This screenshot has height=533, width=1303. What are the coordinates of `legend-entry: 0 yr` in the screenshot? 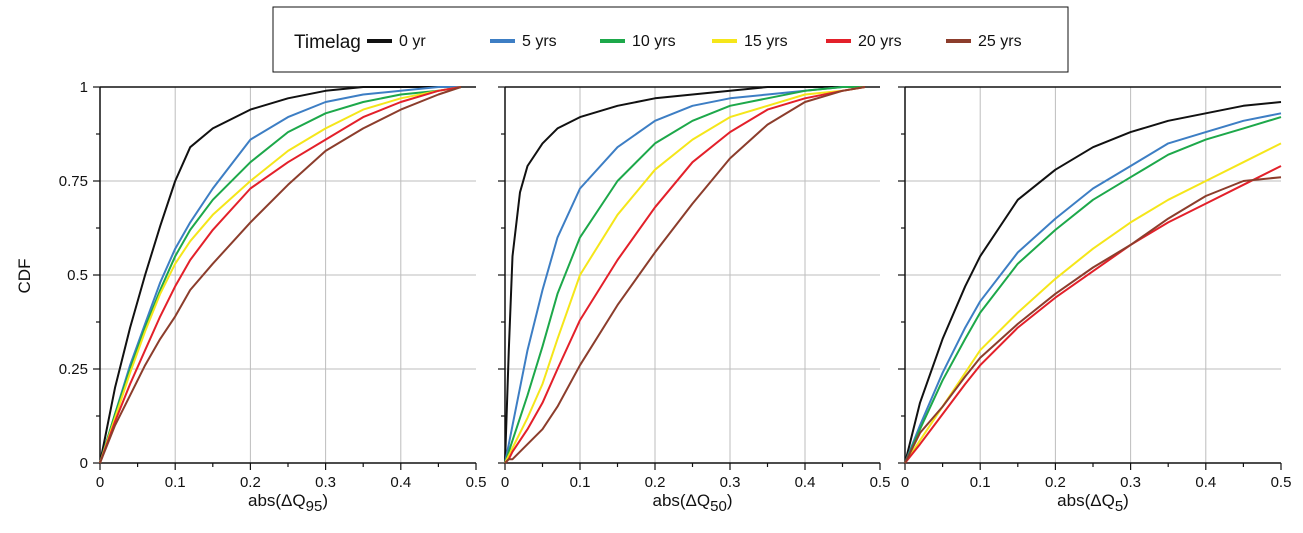 It's located at (396, 41).